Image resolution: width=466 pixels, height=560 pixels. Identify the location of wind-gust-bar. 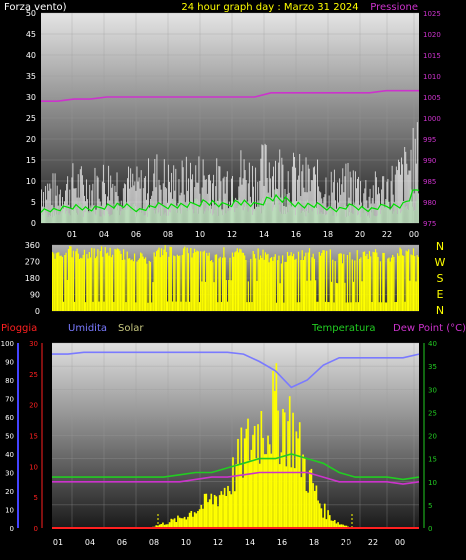
(306, 190).